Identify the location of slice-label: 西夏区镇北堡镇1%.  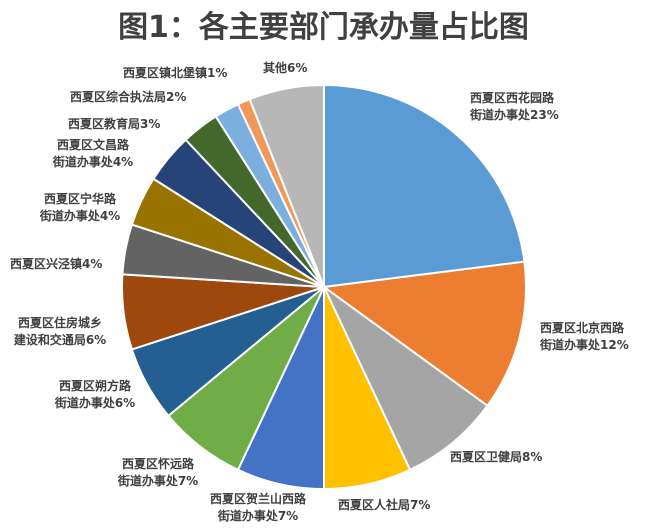
(175, 72).